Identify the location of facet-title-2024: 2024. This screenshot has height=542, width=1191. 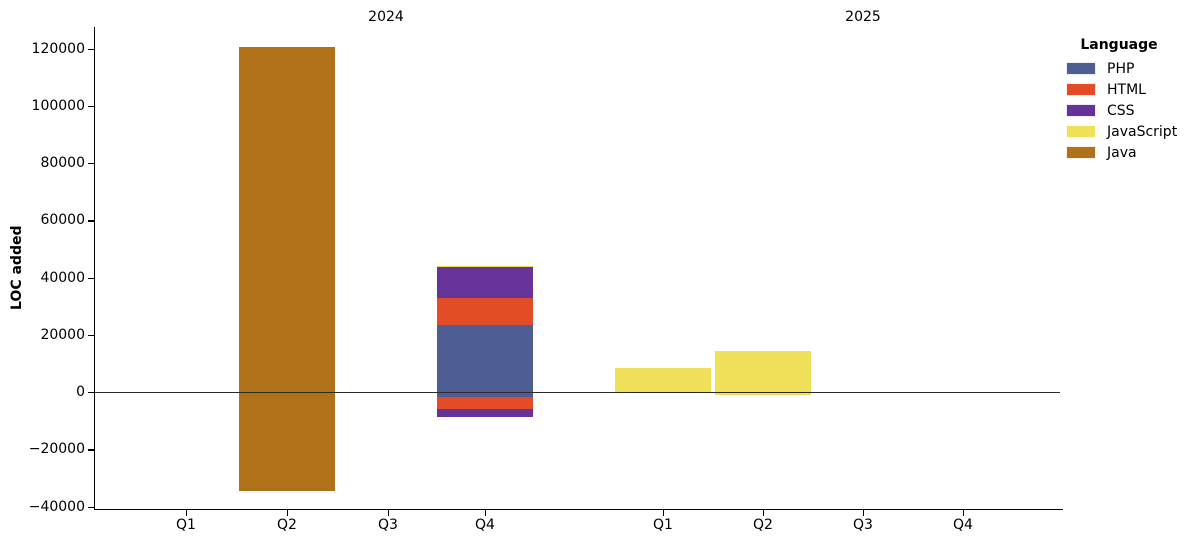
(386, 17).